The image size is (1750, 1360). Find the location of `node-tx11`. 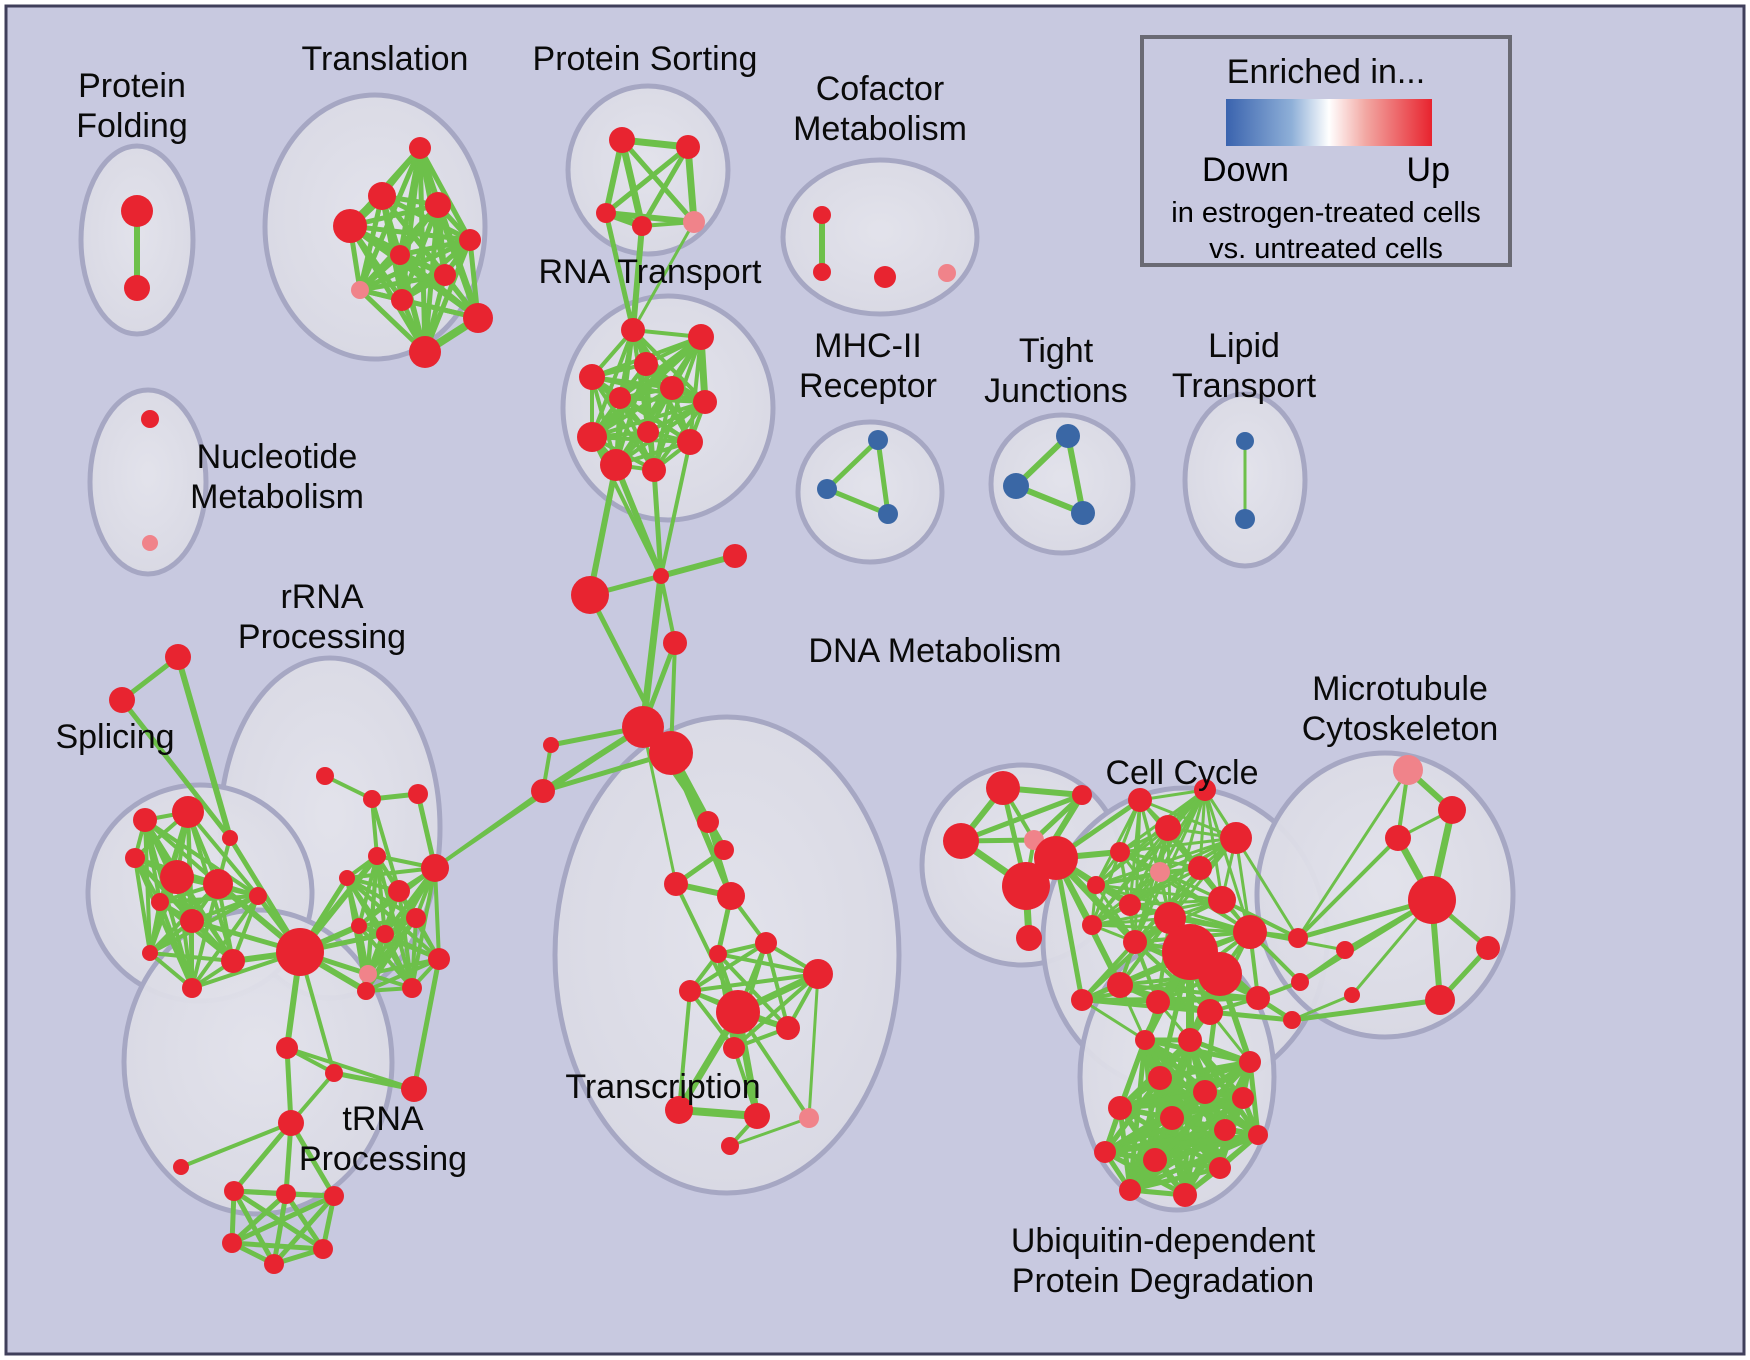

node-tx11 is located at coordinates (679, 1110).